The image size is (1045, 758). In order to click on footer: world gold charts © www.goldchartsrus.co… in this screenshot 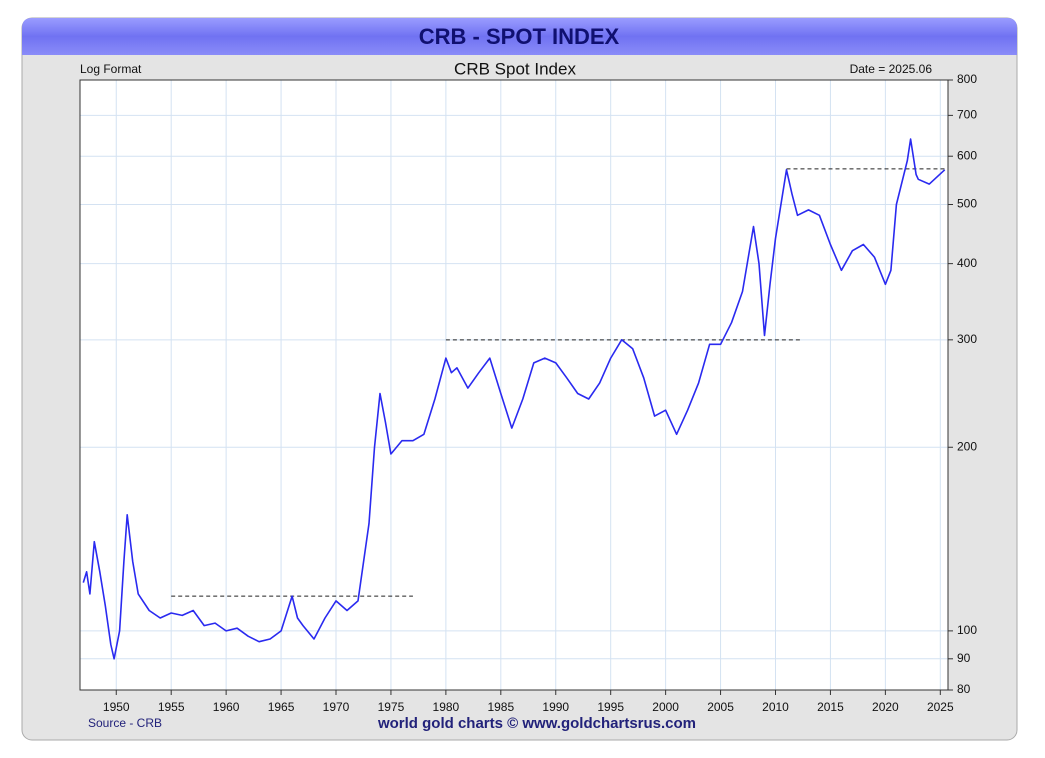, I will do `click(536, 723)`.